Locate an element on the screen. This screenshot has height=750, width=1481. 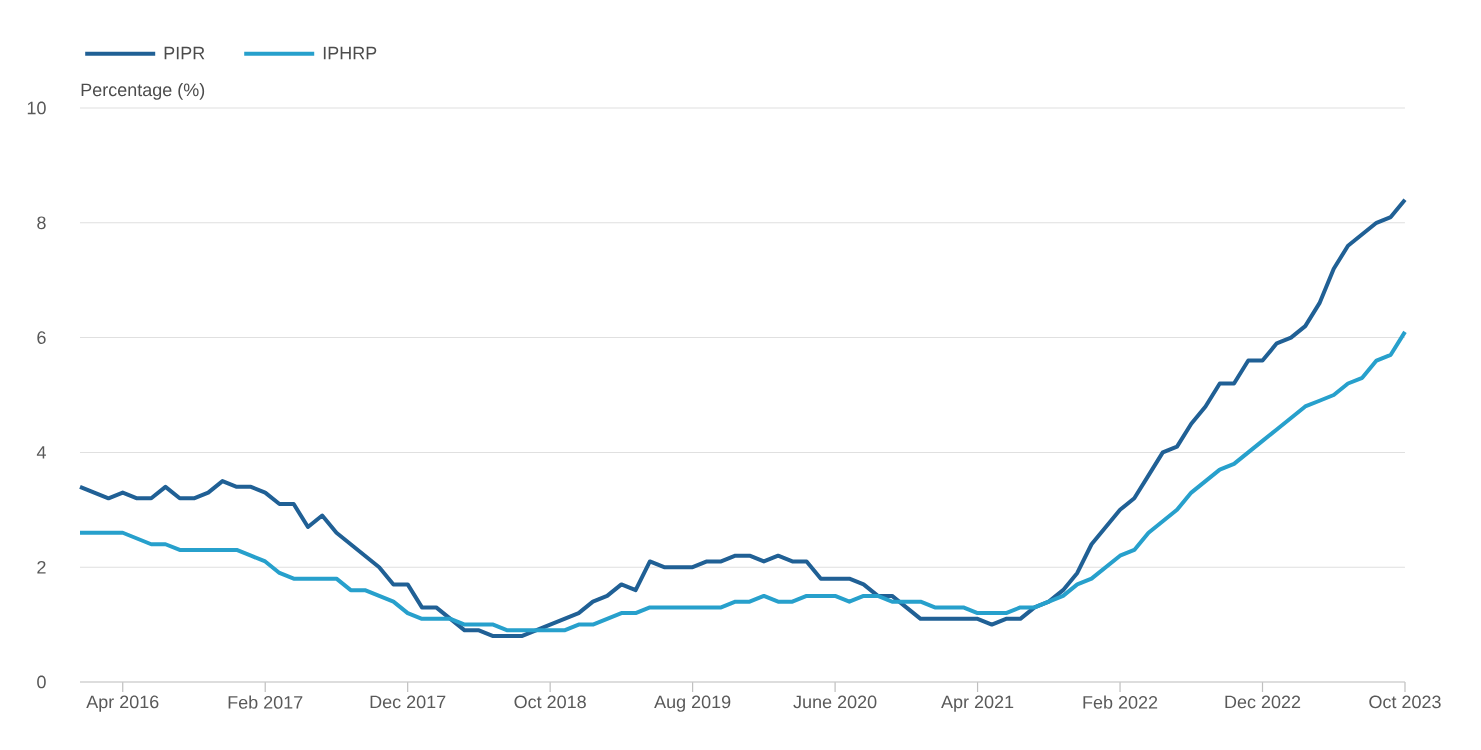
x-tick-label: Feb 2017 is located at coordinates (265, 702).